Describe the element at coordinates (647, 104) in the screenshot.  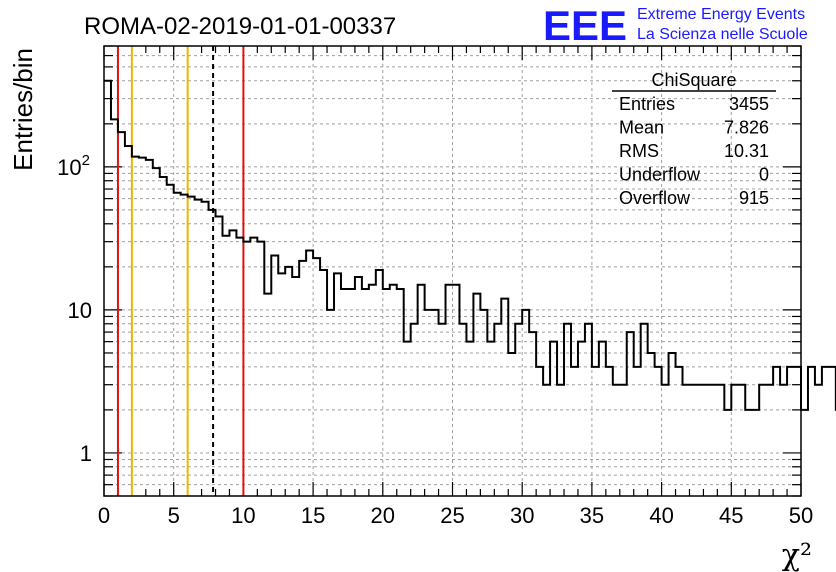
I see `stats-label: Entries` at that location.